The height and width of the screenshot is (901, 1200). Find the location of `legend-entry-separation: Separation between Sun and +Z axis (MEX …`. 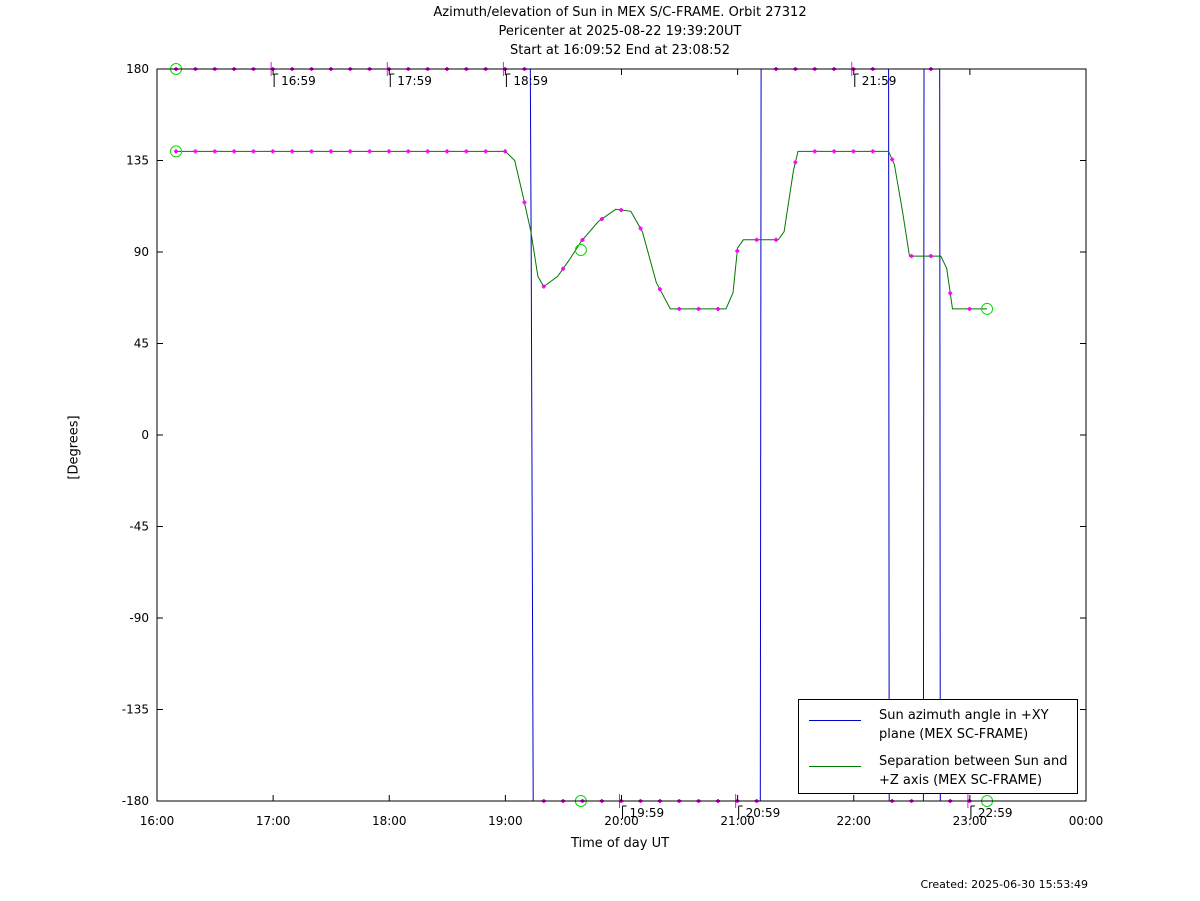

legend-entry-separation: Separation between Sun and +Z axis (MEX … is located at coordinates (939, 772).